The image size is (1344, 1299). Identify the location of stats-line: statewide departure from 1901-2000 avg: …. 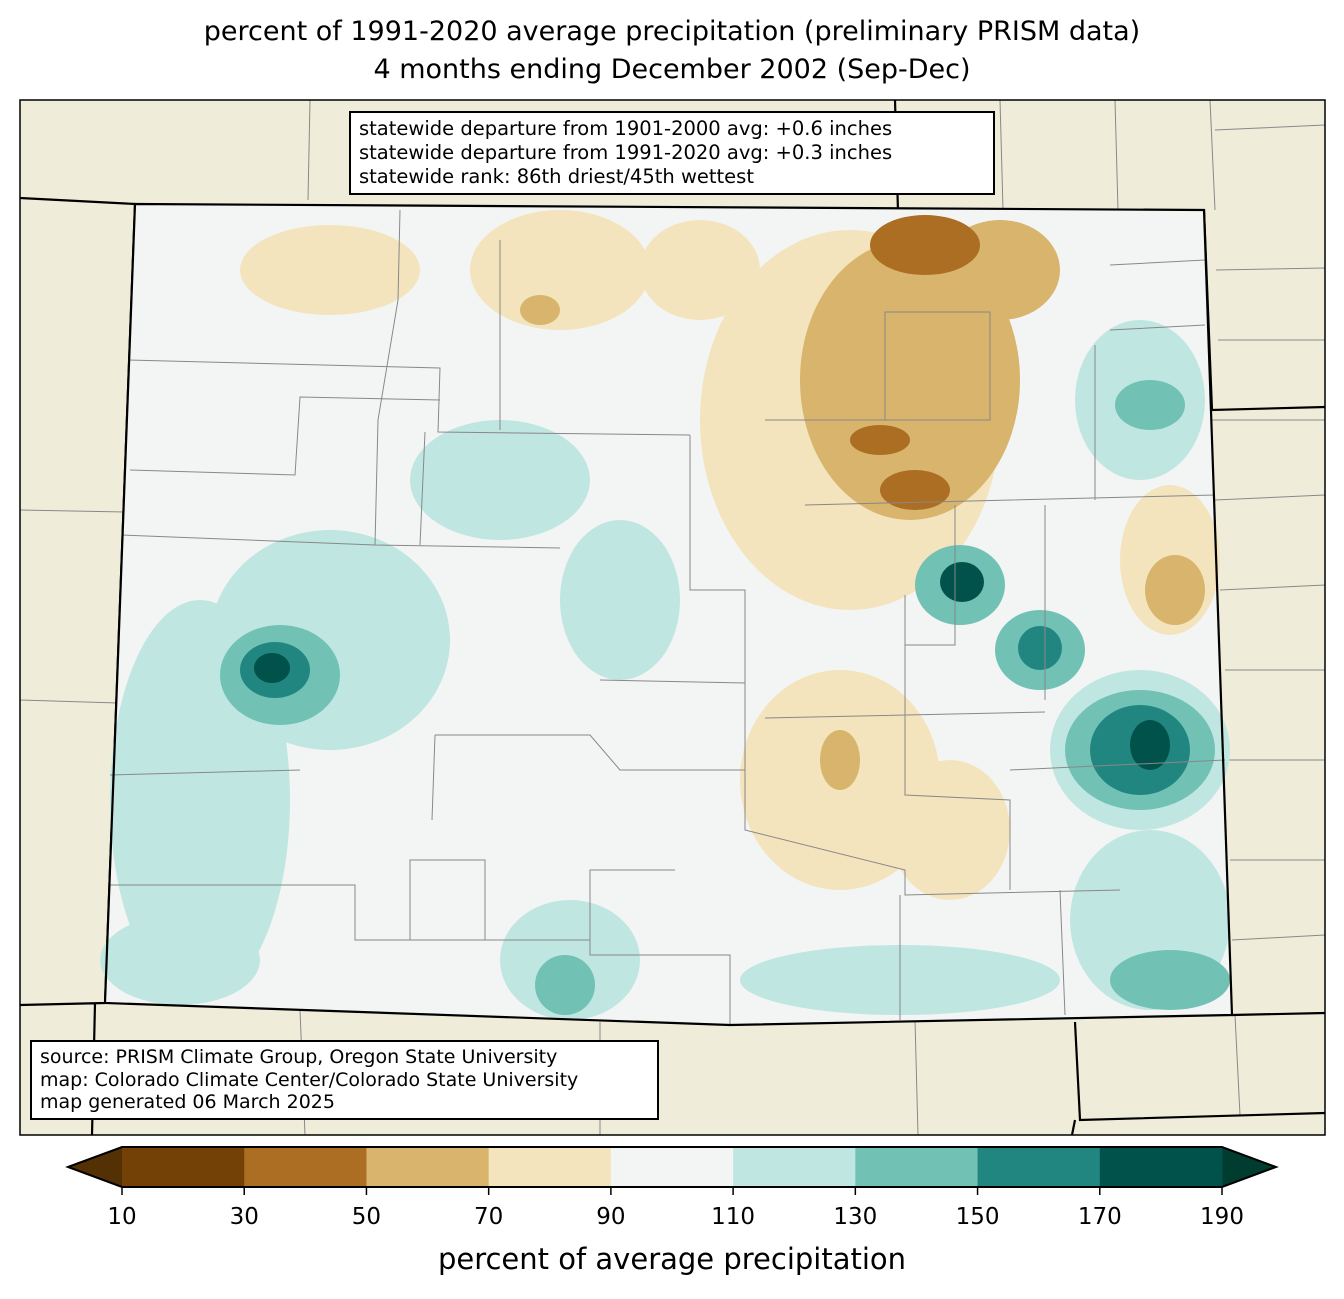
(626, 128).